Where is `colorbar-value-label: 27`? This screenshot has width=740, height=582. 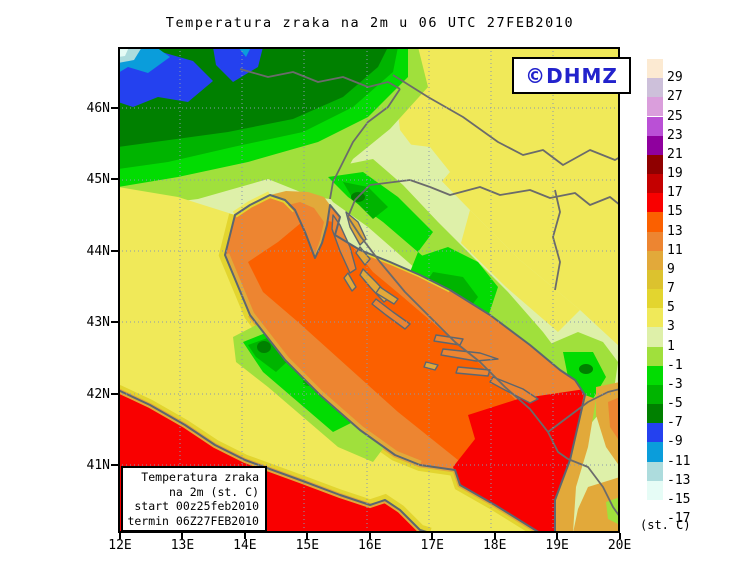
colorbar-value-label: 27 is located at coordinates (675, 97).